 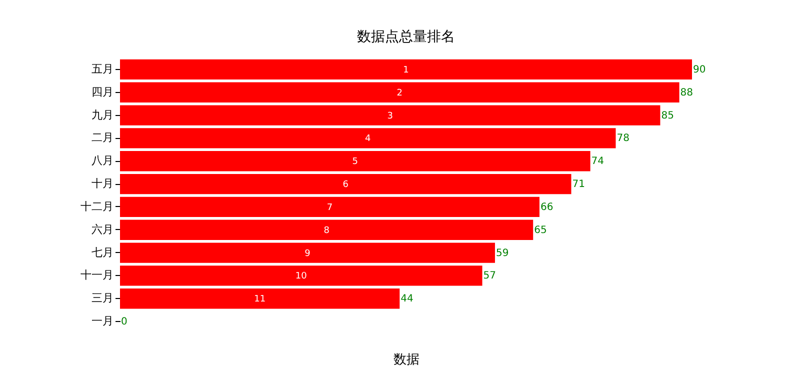 I want to click on y-tick-label: 七月, so click(x=103, y=252).